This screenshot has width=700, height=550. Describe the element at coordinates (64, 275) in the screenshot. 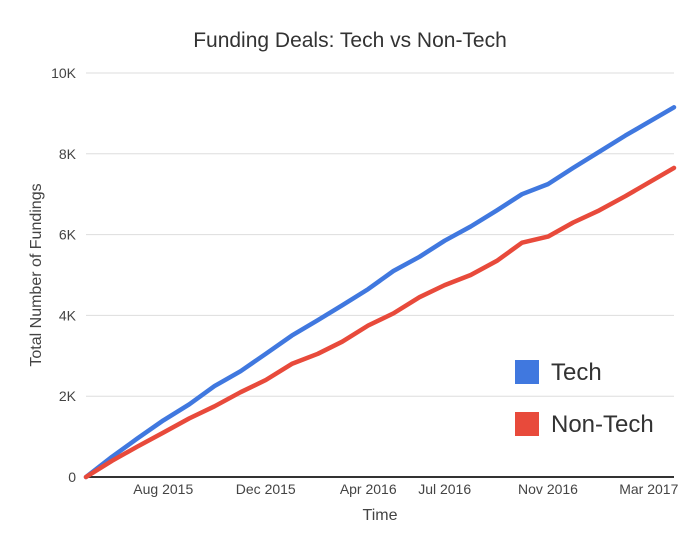

I see `y-axis-ticks: 0 2K 4K 6K 8K 10K` at that location.